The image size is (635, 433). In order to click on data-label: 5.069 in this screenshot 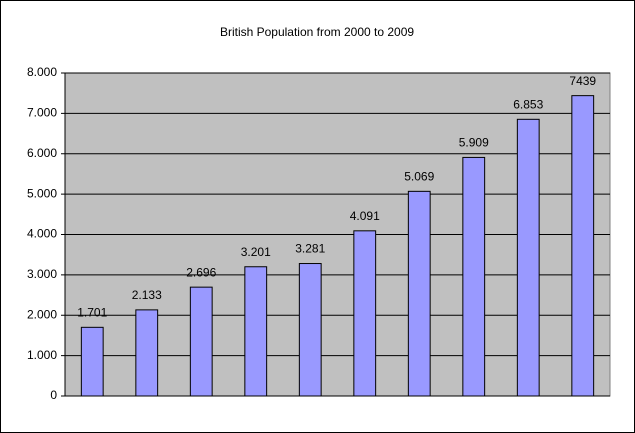, I will do `click(419, 177)`.